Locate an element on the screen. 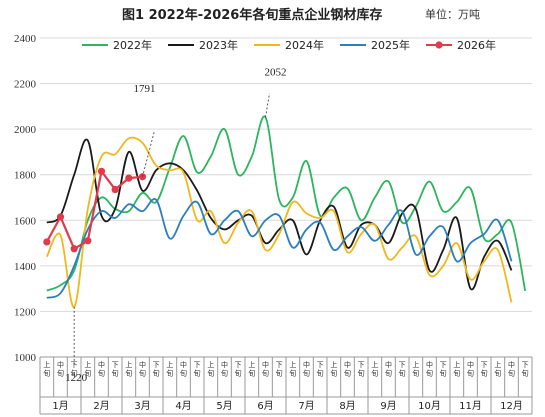 The width and height of the screenshot is (545, 417). y-tick-label: 1000 is located at coordinates (25, 358).